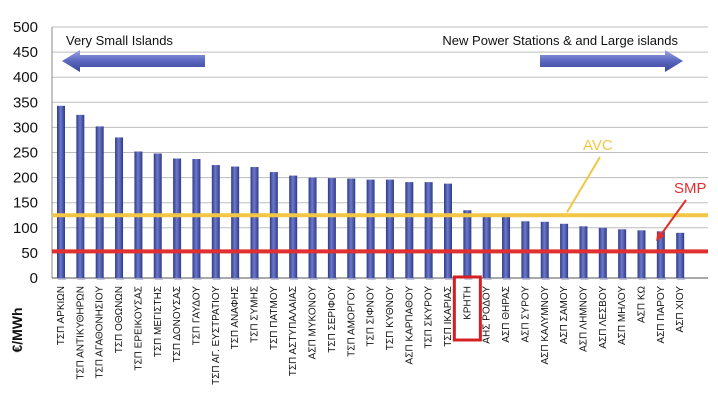  Describe the element at coordinates (332, 319) in the screenshot. I see `category-label: ΤΣΠ ΣΕΡΙΦΟΥ` at that location.